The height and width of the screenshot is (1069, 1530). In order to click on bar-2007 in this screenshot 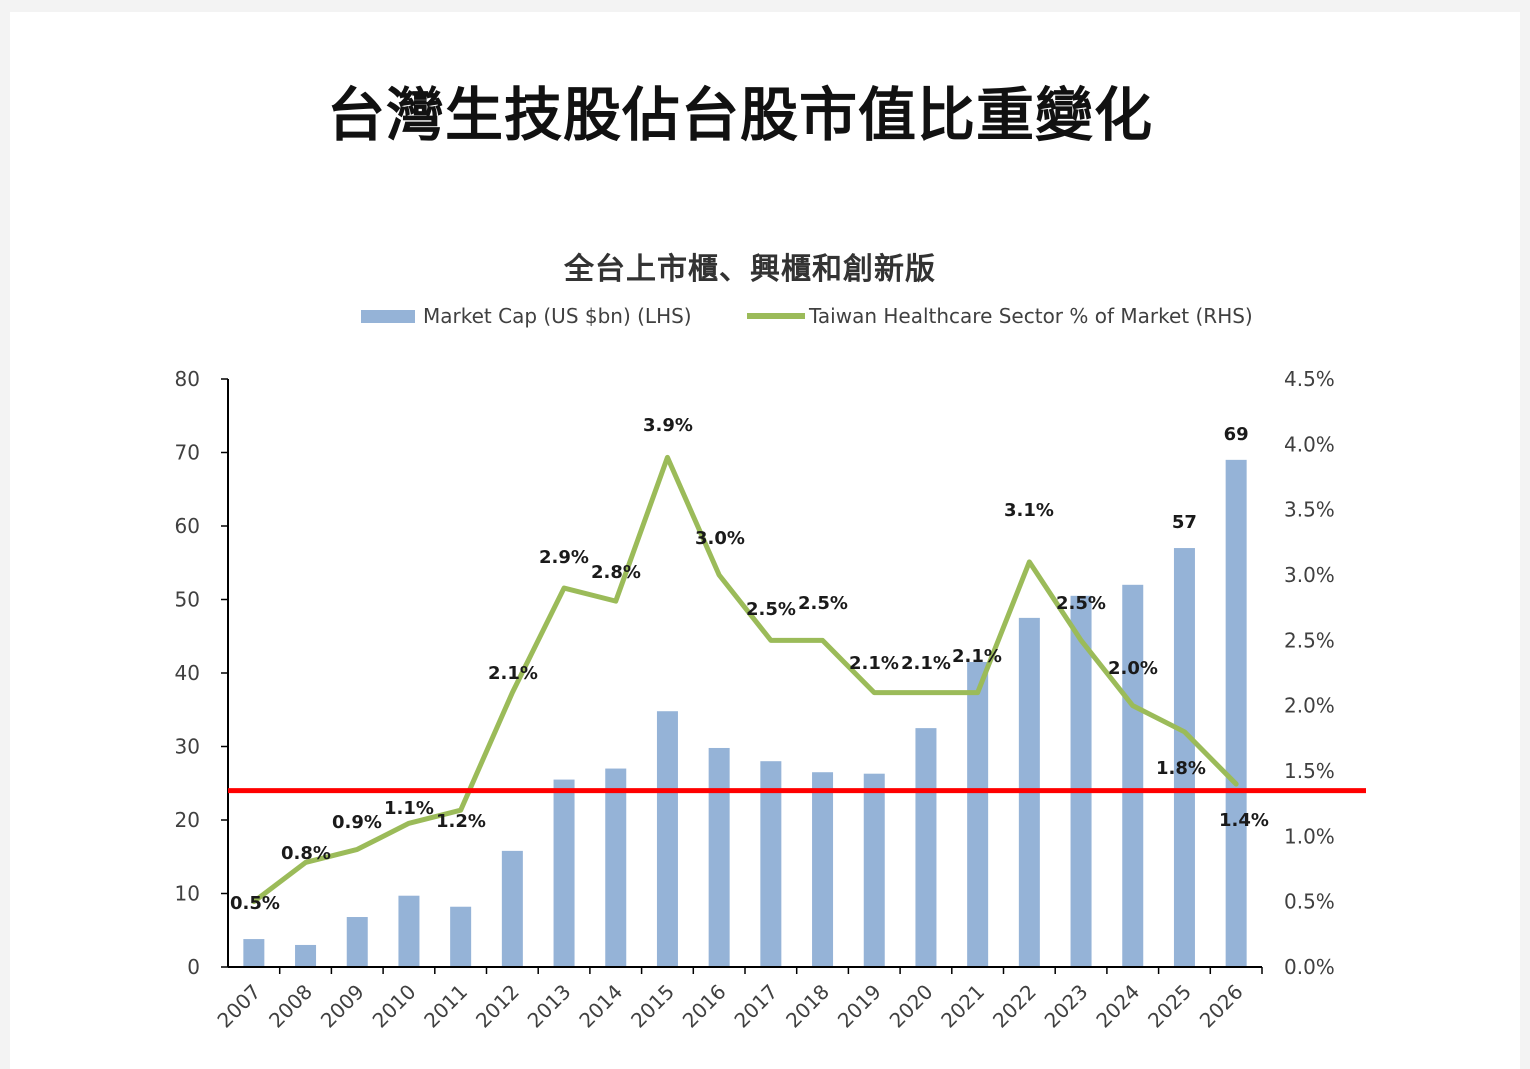, I will do `click(254, 953)`.